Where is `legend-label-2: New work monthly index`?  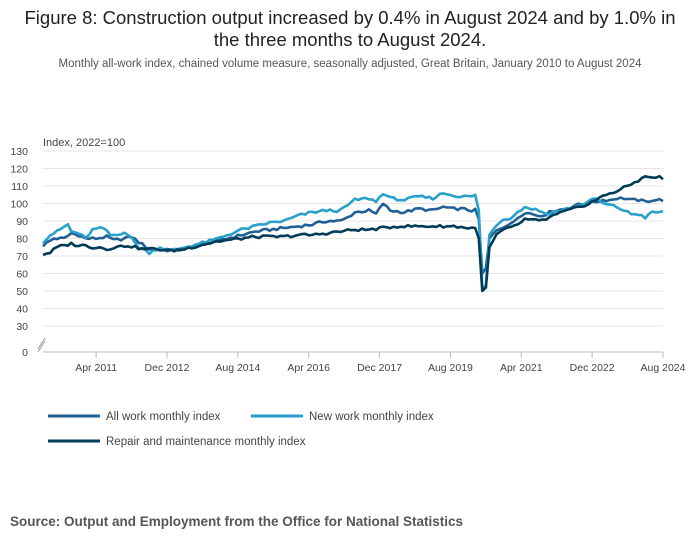 legend-label-2: New work monthly index is located at coordinates (371, 417).